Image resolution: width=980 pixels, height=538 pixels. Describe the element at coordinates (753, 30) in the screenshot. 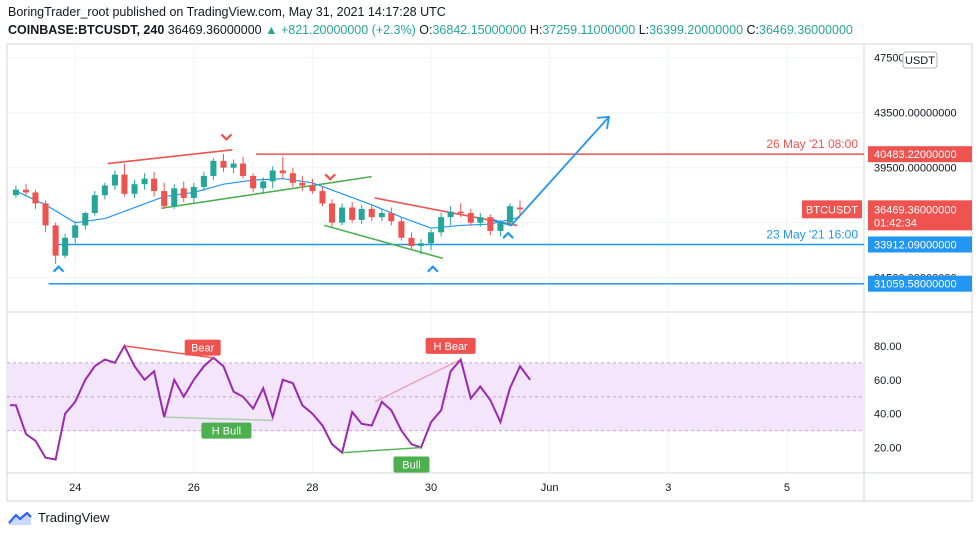

I see `close-label: C:` at that location.